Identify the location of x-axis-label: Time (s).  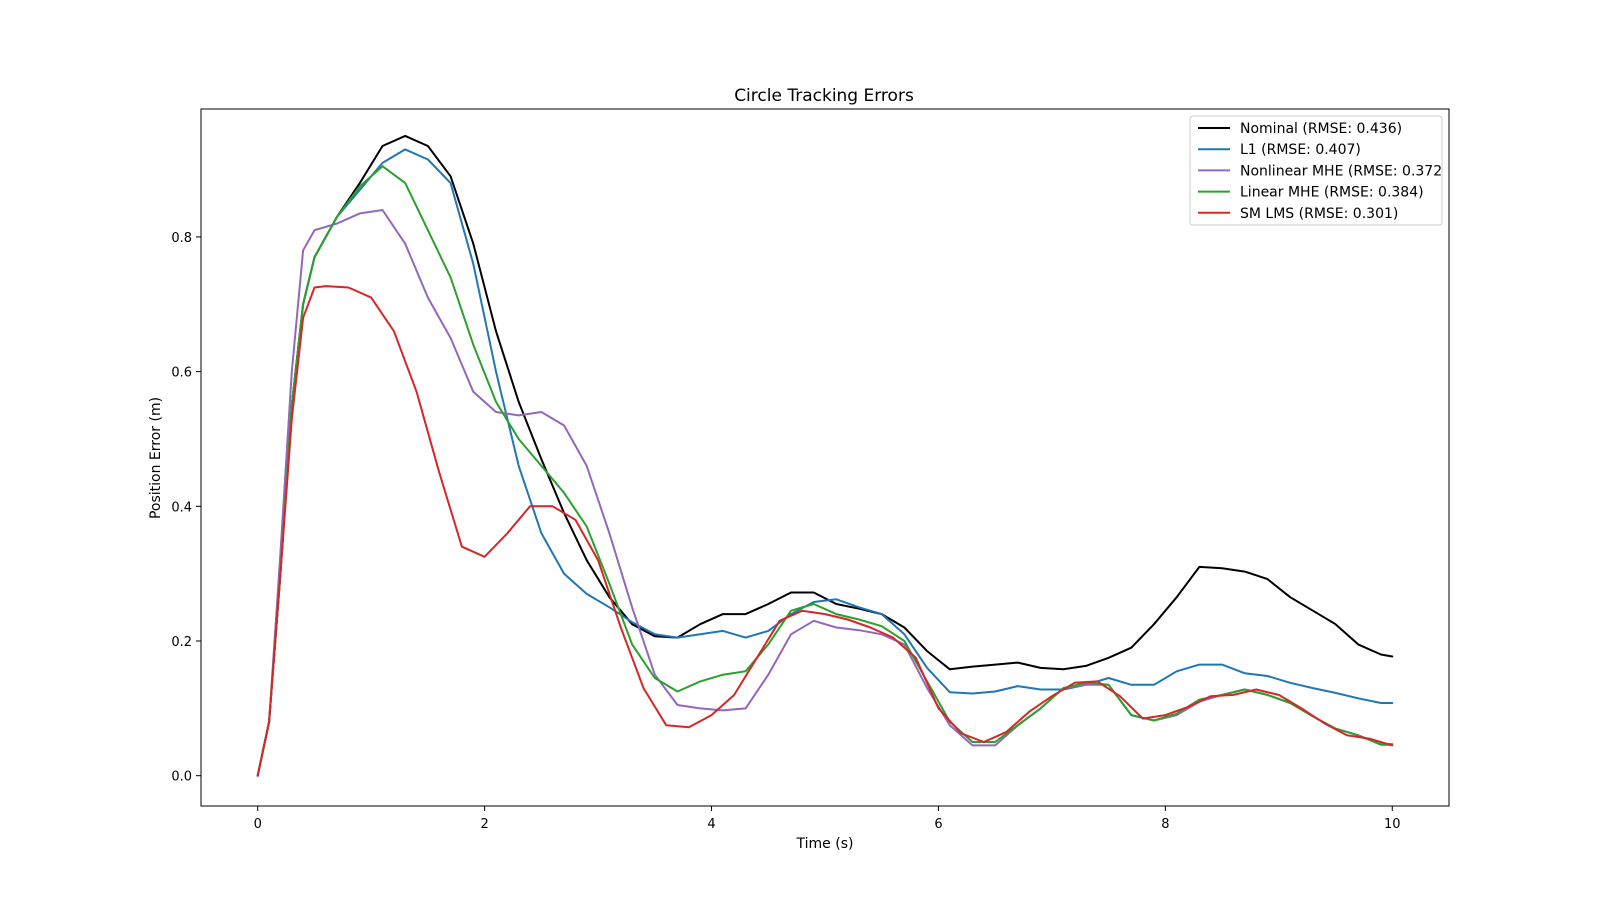
(825, 844).